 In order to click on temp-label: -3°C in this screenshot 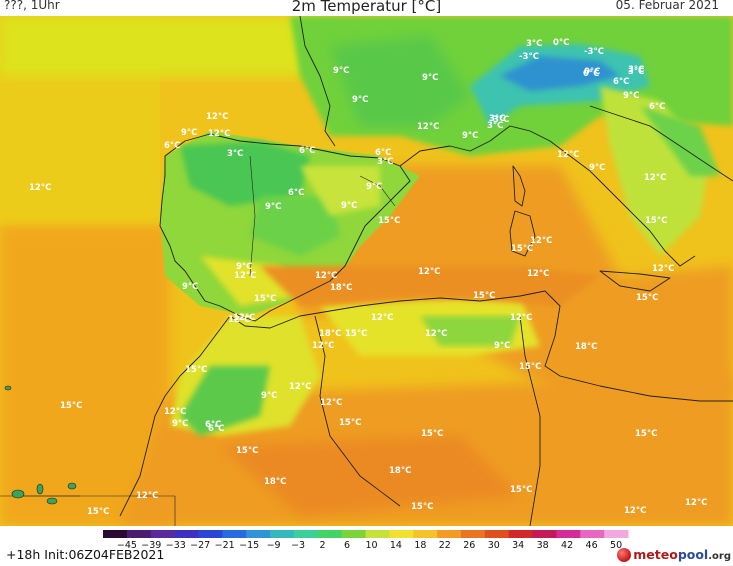, I will do `click(529, 57)`.